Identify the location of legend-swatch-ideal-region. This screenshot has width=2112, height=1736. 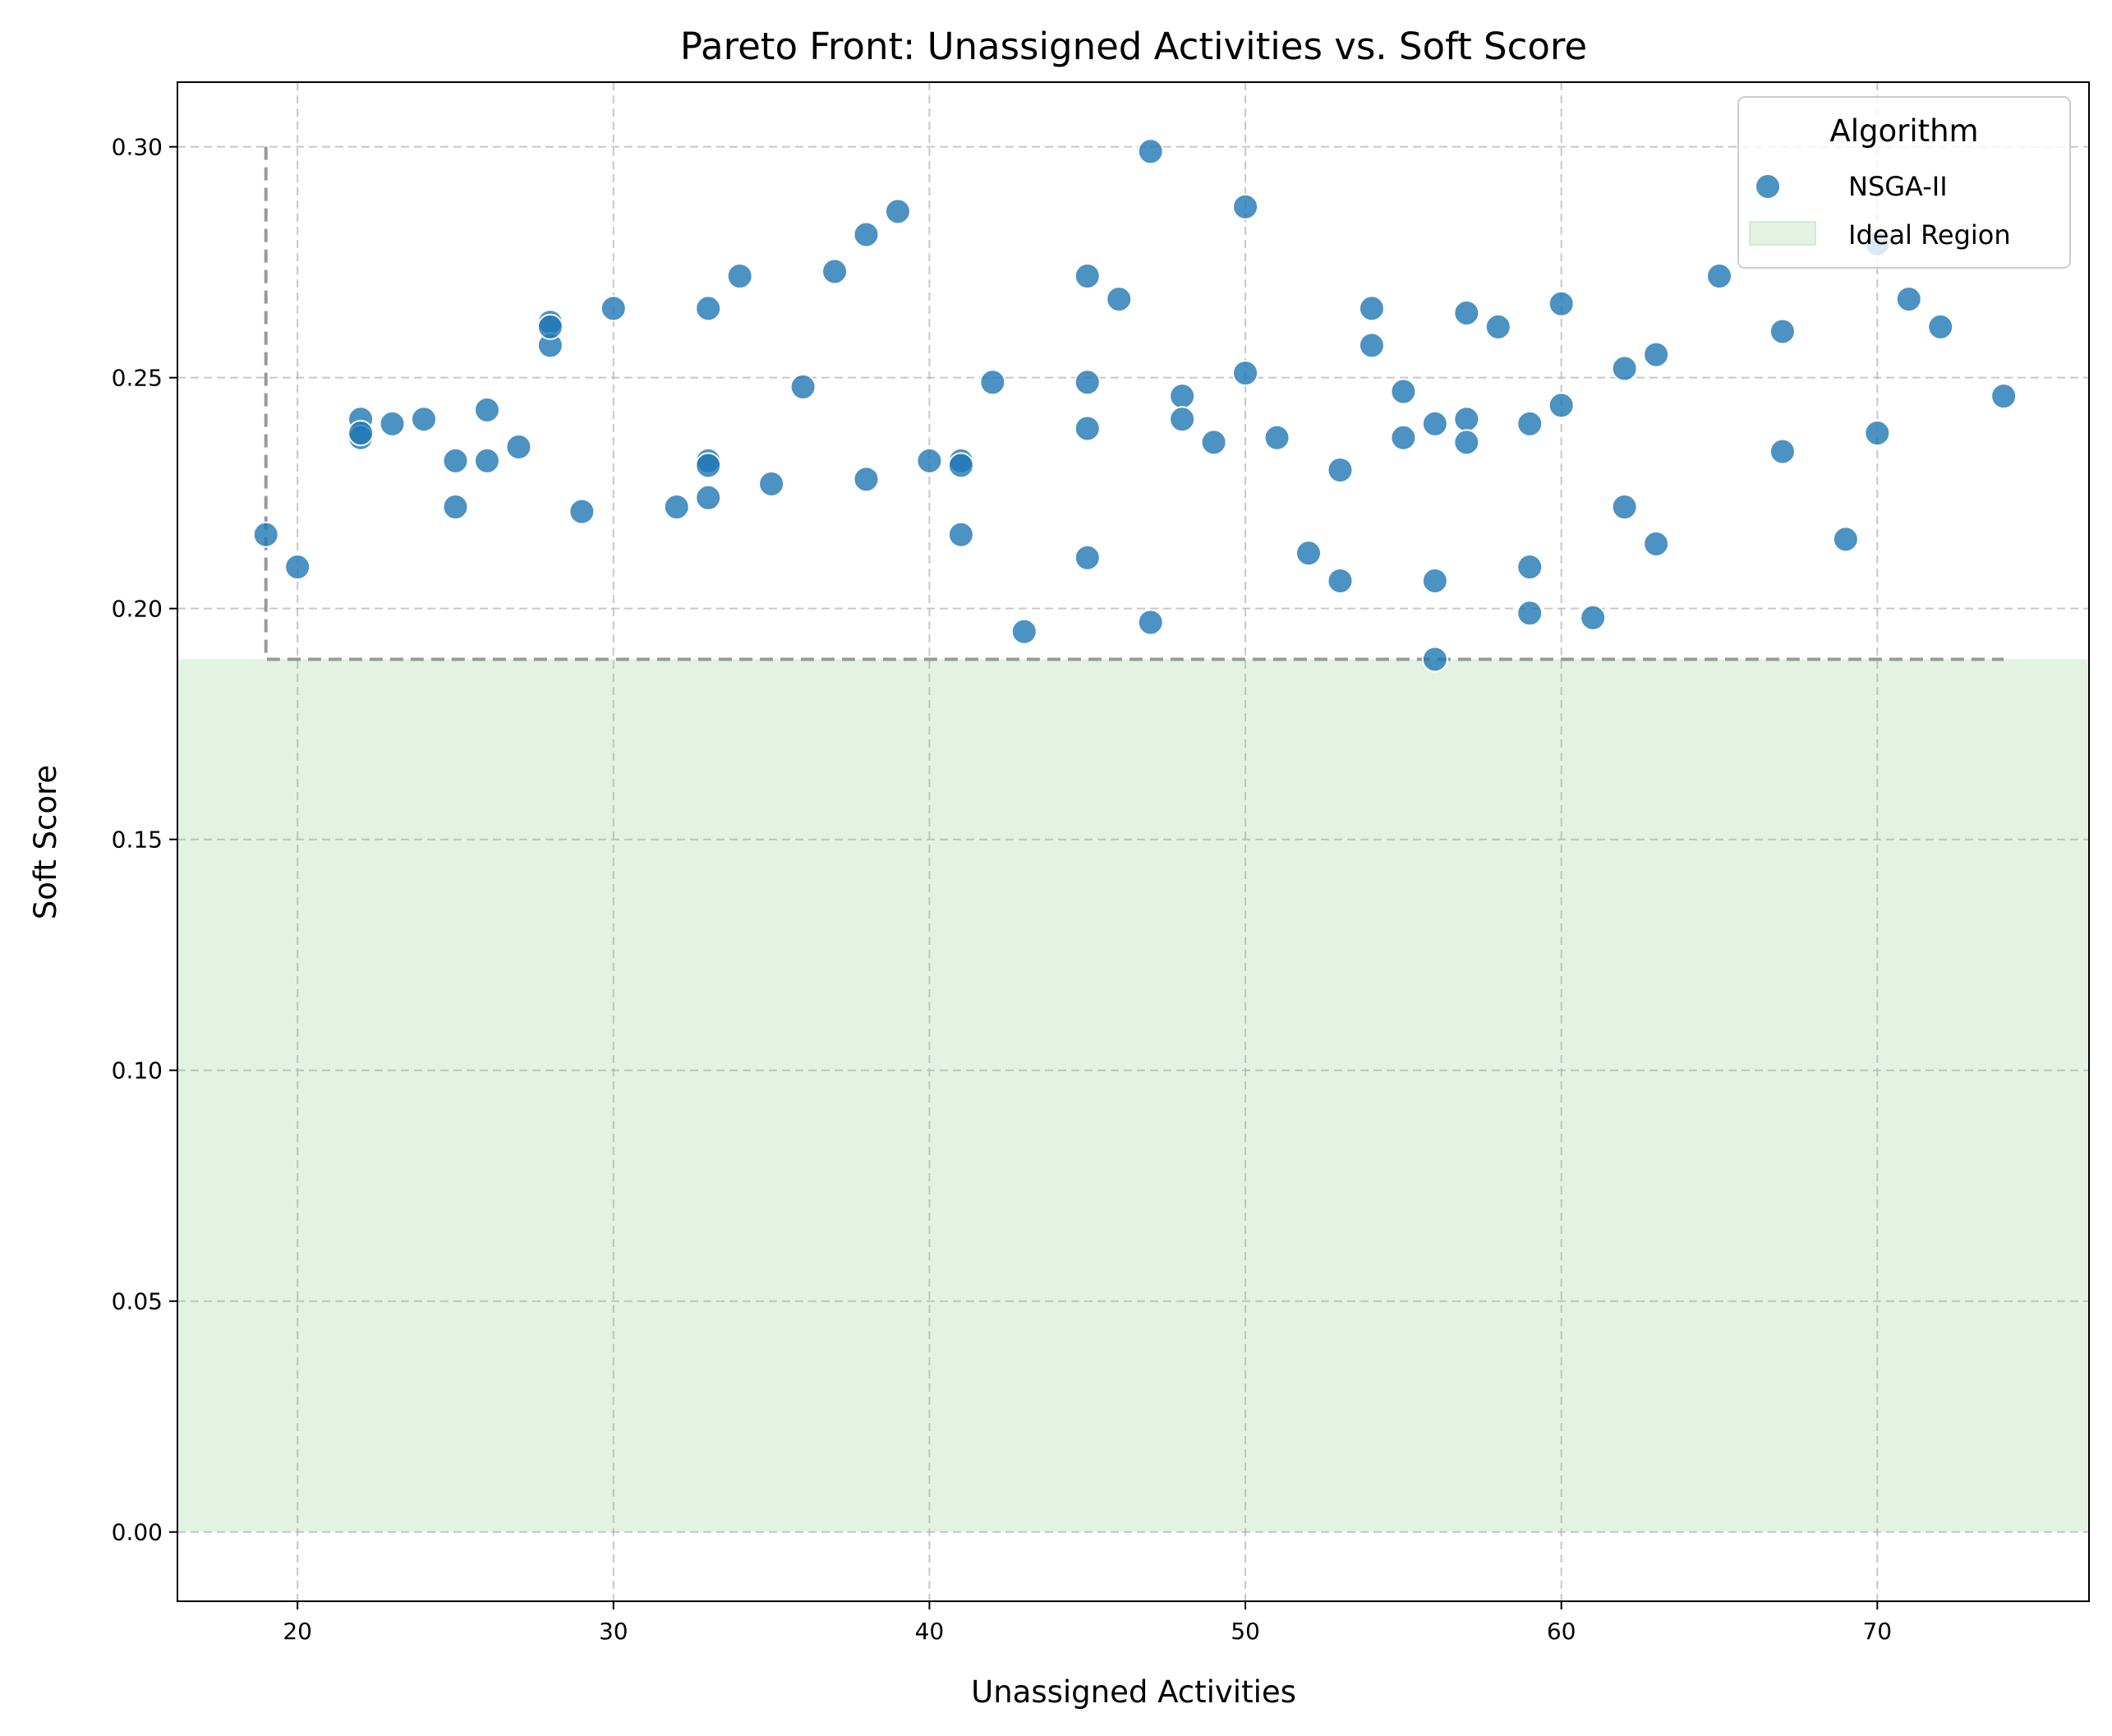
(1782, 234).